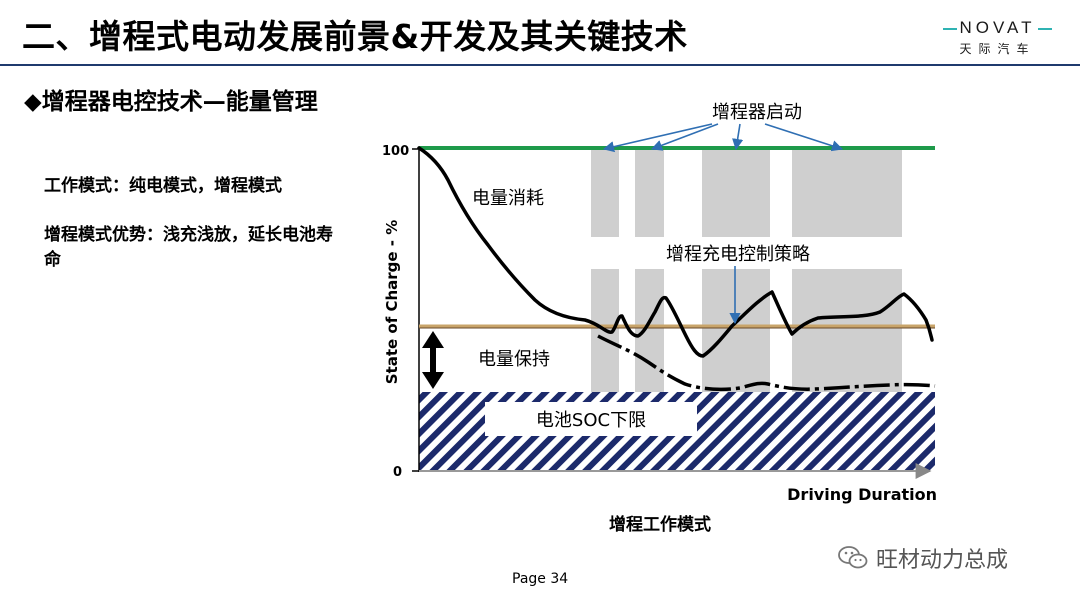 Image resolution: width=1080 pixels, height=608 pixels. Describe the element at coordinates (736, 193) in the screenshot. I see `band-3-upper` at that location.